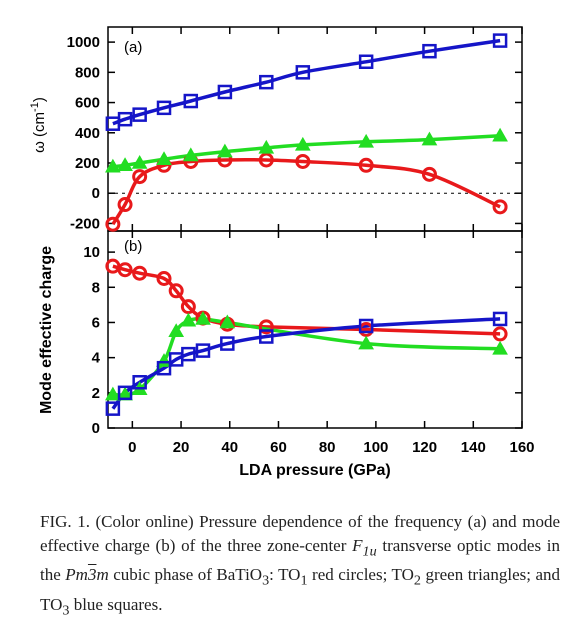 This screenshot has width=576, height=633. Describe the element at coordinates (521, 447) in the screenshot. I see `x-tick-label: 160` at that location.